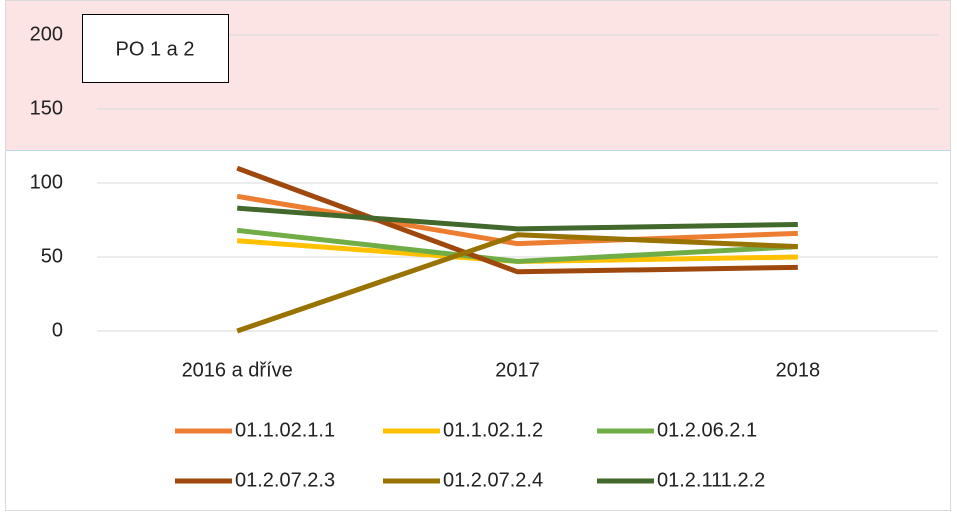  Describe the element at coordinates (52, 256) in the screenshot. I see `y-tick-label: 50` at that location.